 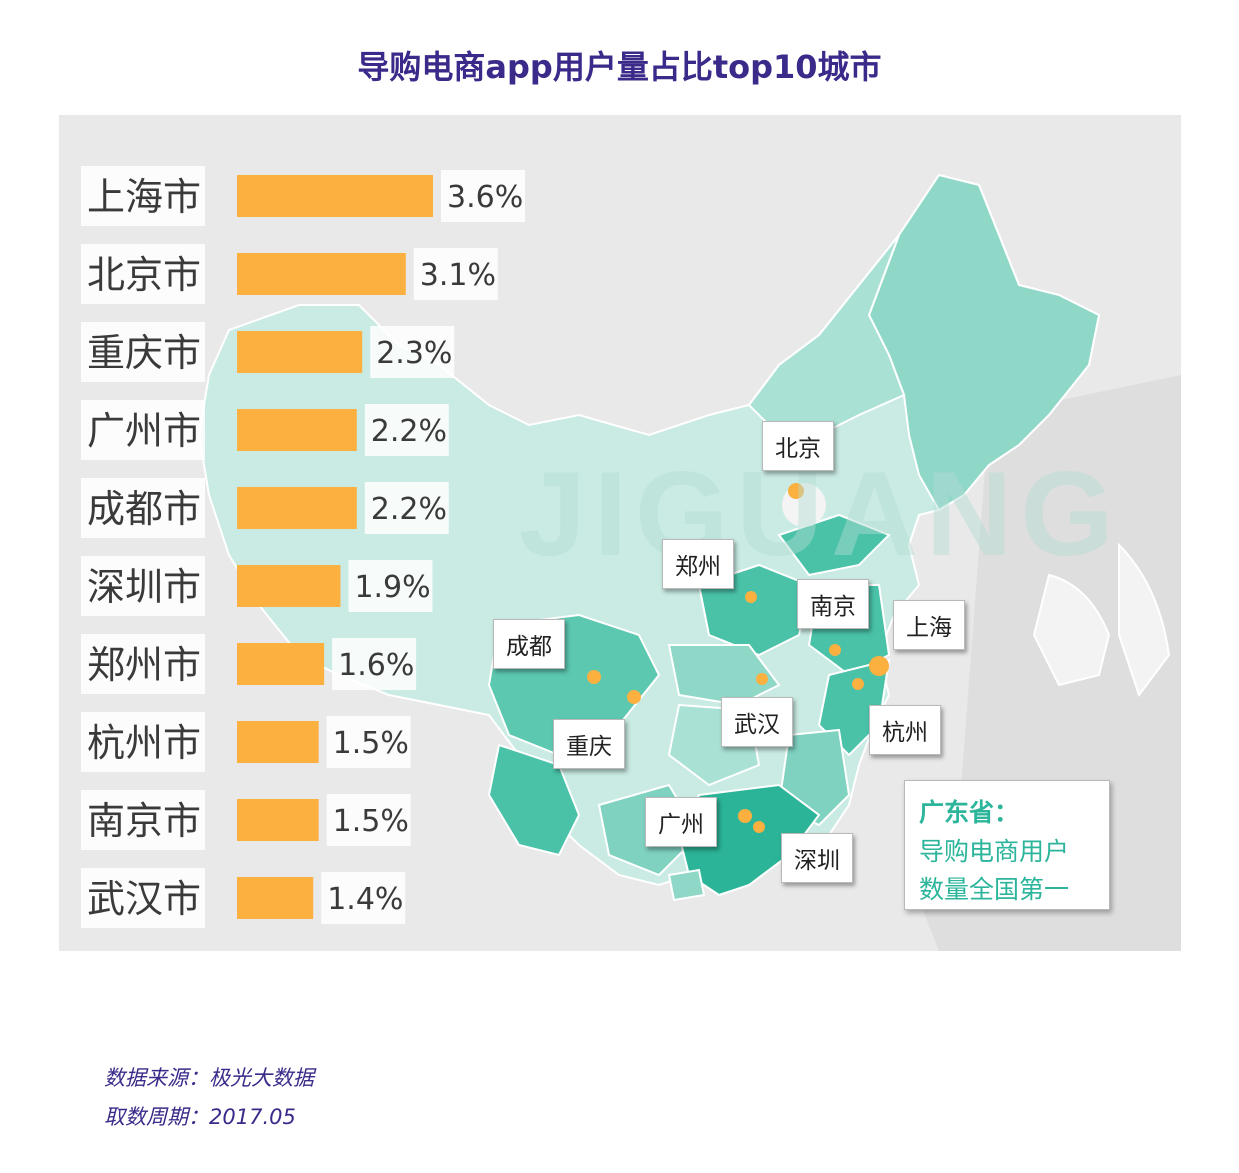 I want to click on value-label: 2.3%, so click(x=414, y=353).